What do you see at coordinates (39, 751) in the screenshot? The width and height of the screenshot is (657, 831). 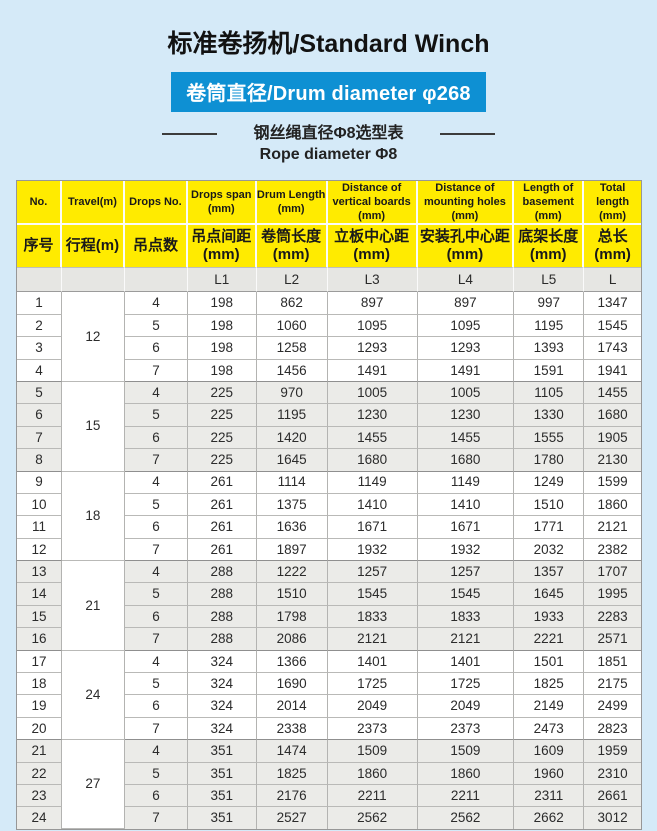 I see `cell-no: 21` at bounding box center [39, 751].